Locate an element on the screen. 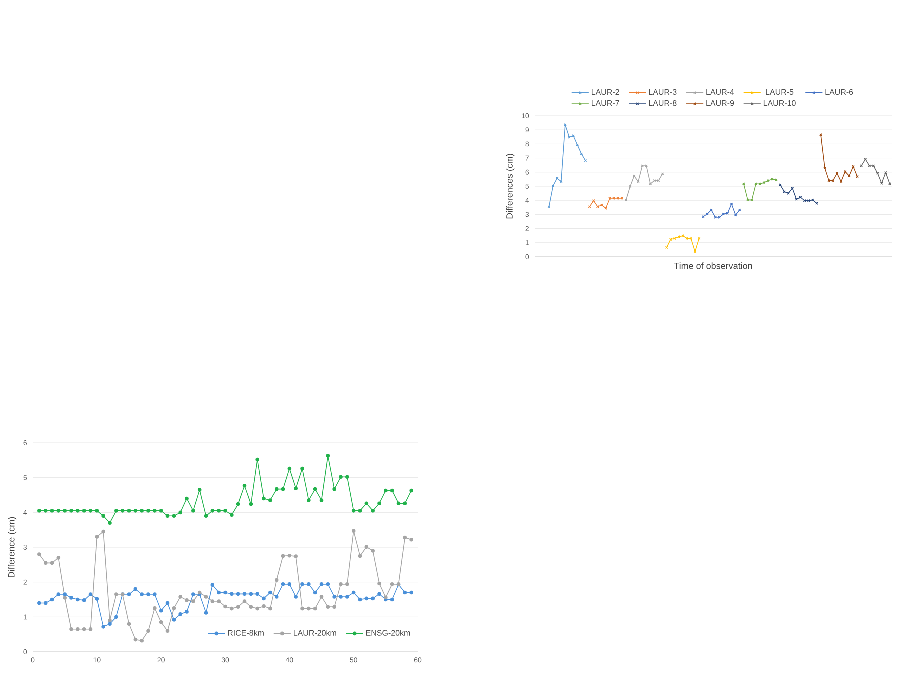 The width and height of the screenshot is (901, 675). legend-label: LAUR-8 is located at coordinates (663, 103).